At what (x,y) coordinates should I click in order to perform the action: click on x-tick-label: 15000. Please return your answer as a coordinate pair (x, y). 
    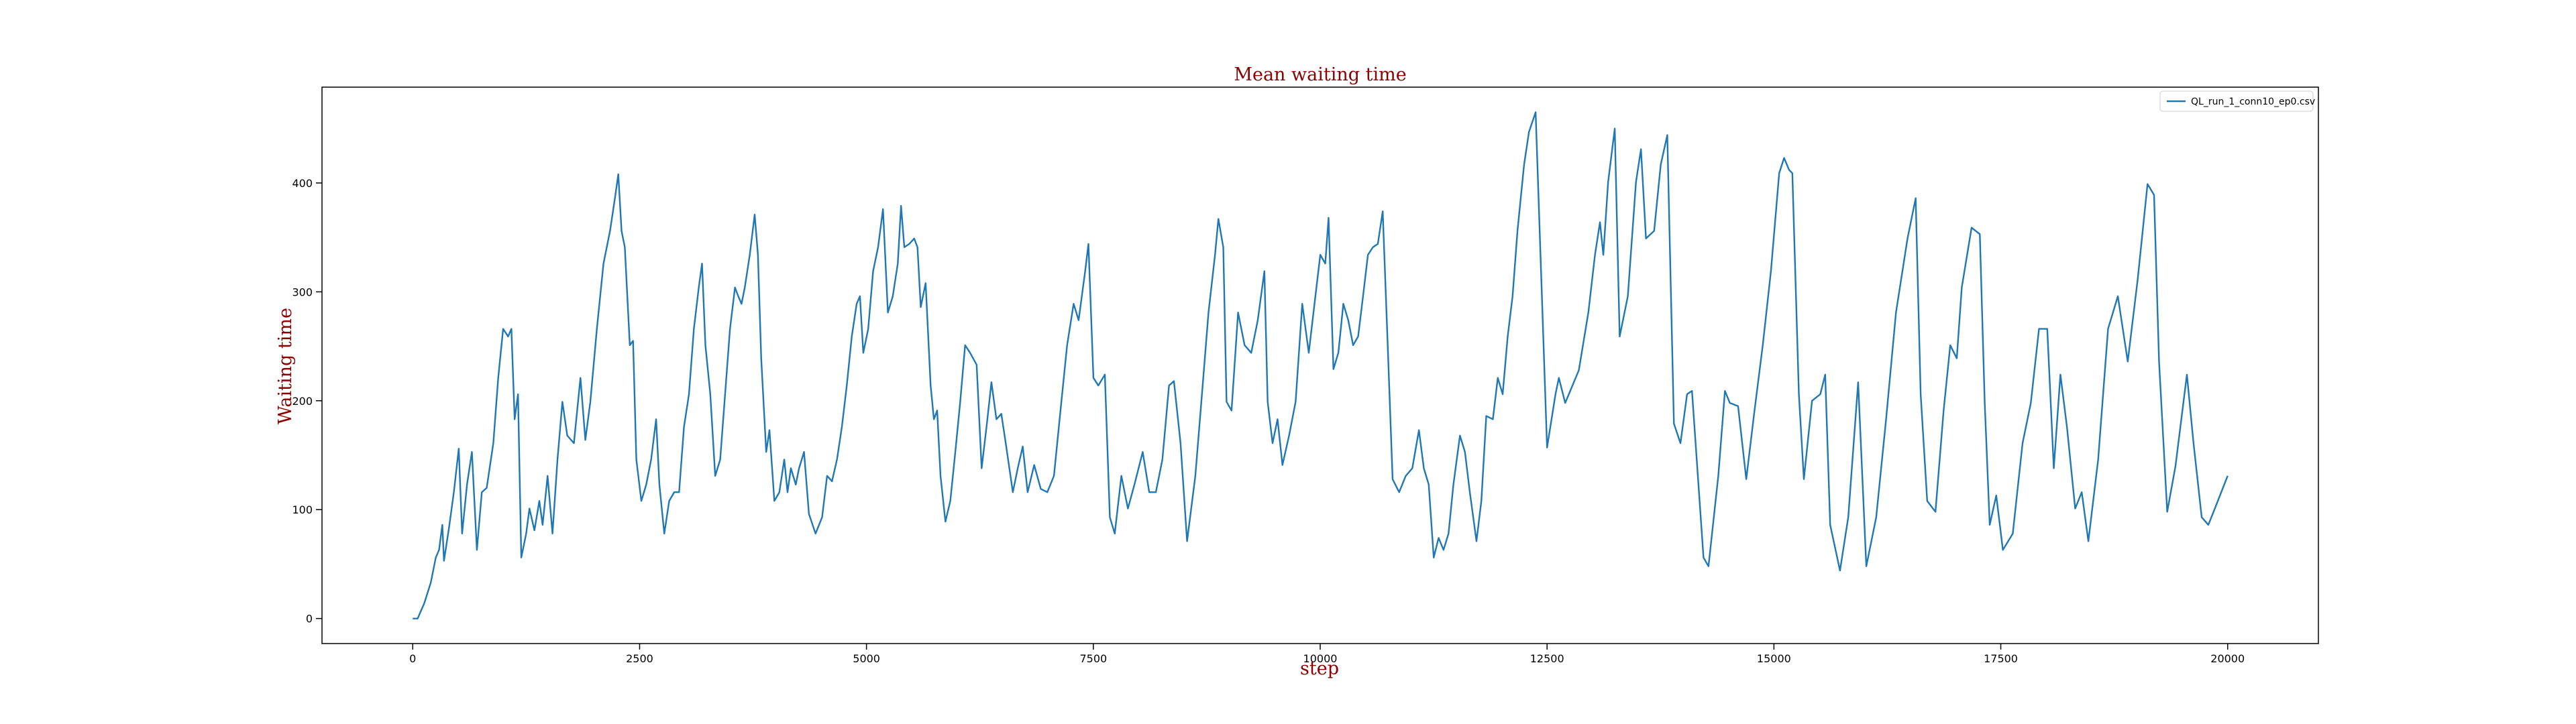
    Looking at the image, I should click on (1774, 658).